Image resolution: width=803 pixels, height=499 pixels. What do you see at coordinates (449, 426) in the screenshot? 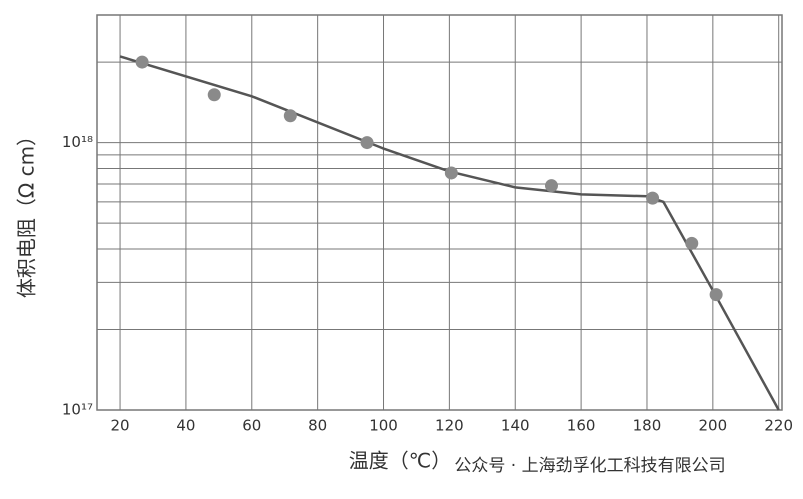
I see `x-tick-label: 120` at bounding box center [449, 426].